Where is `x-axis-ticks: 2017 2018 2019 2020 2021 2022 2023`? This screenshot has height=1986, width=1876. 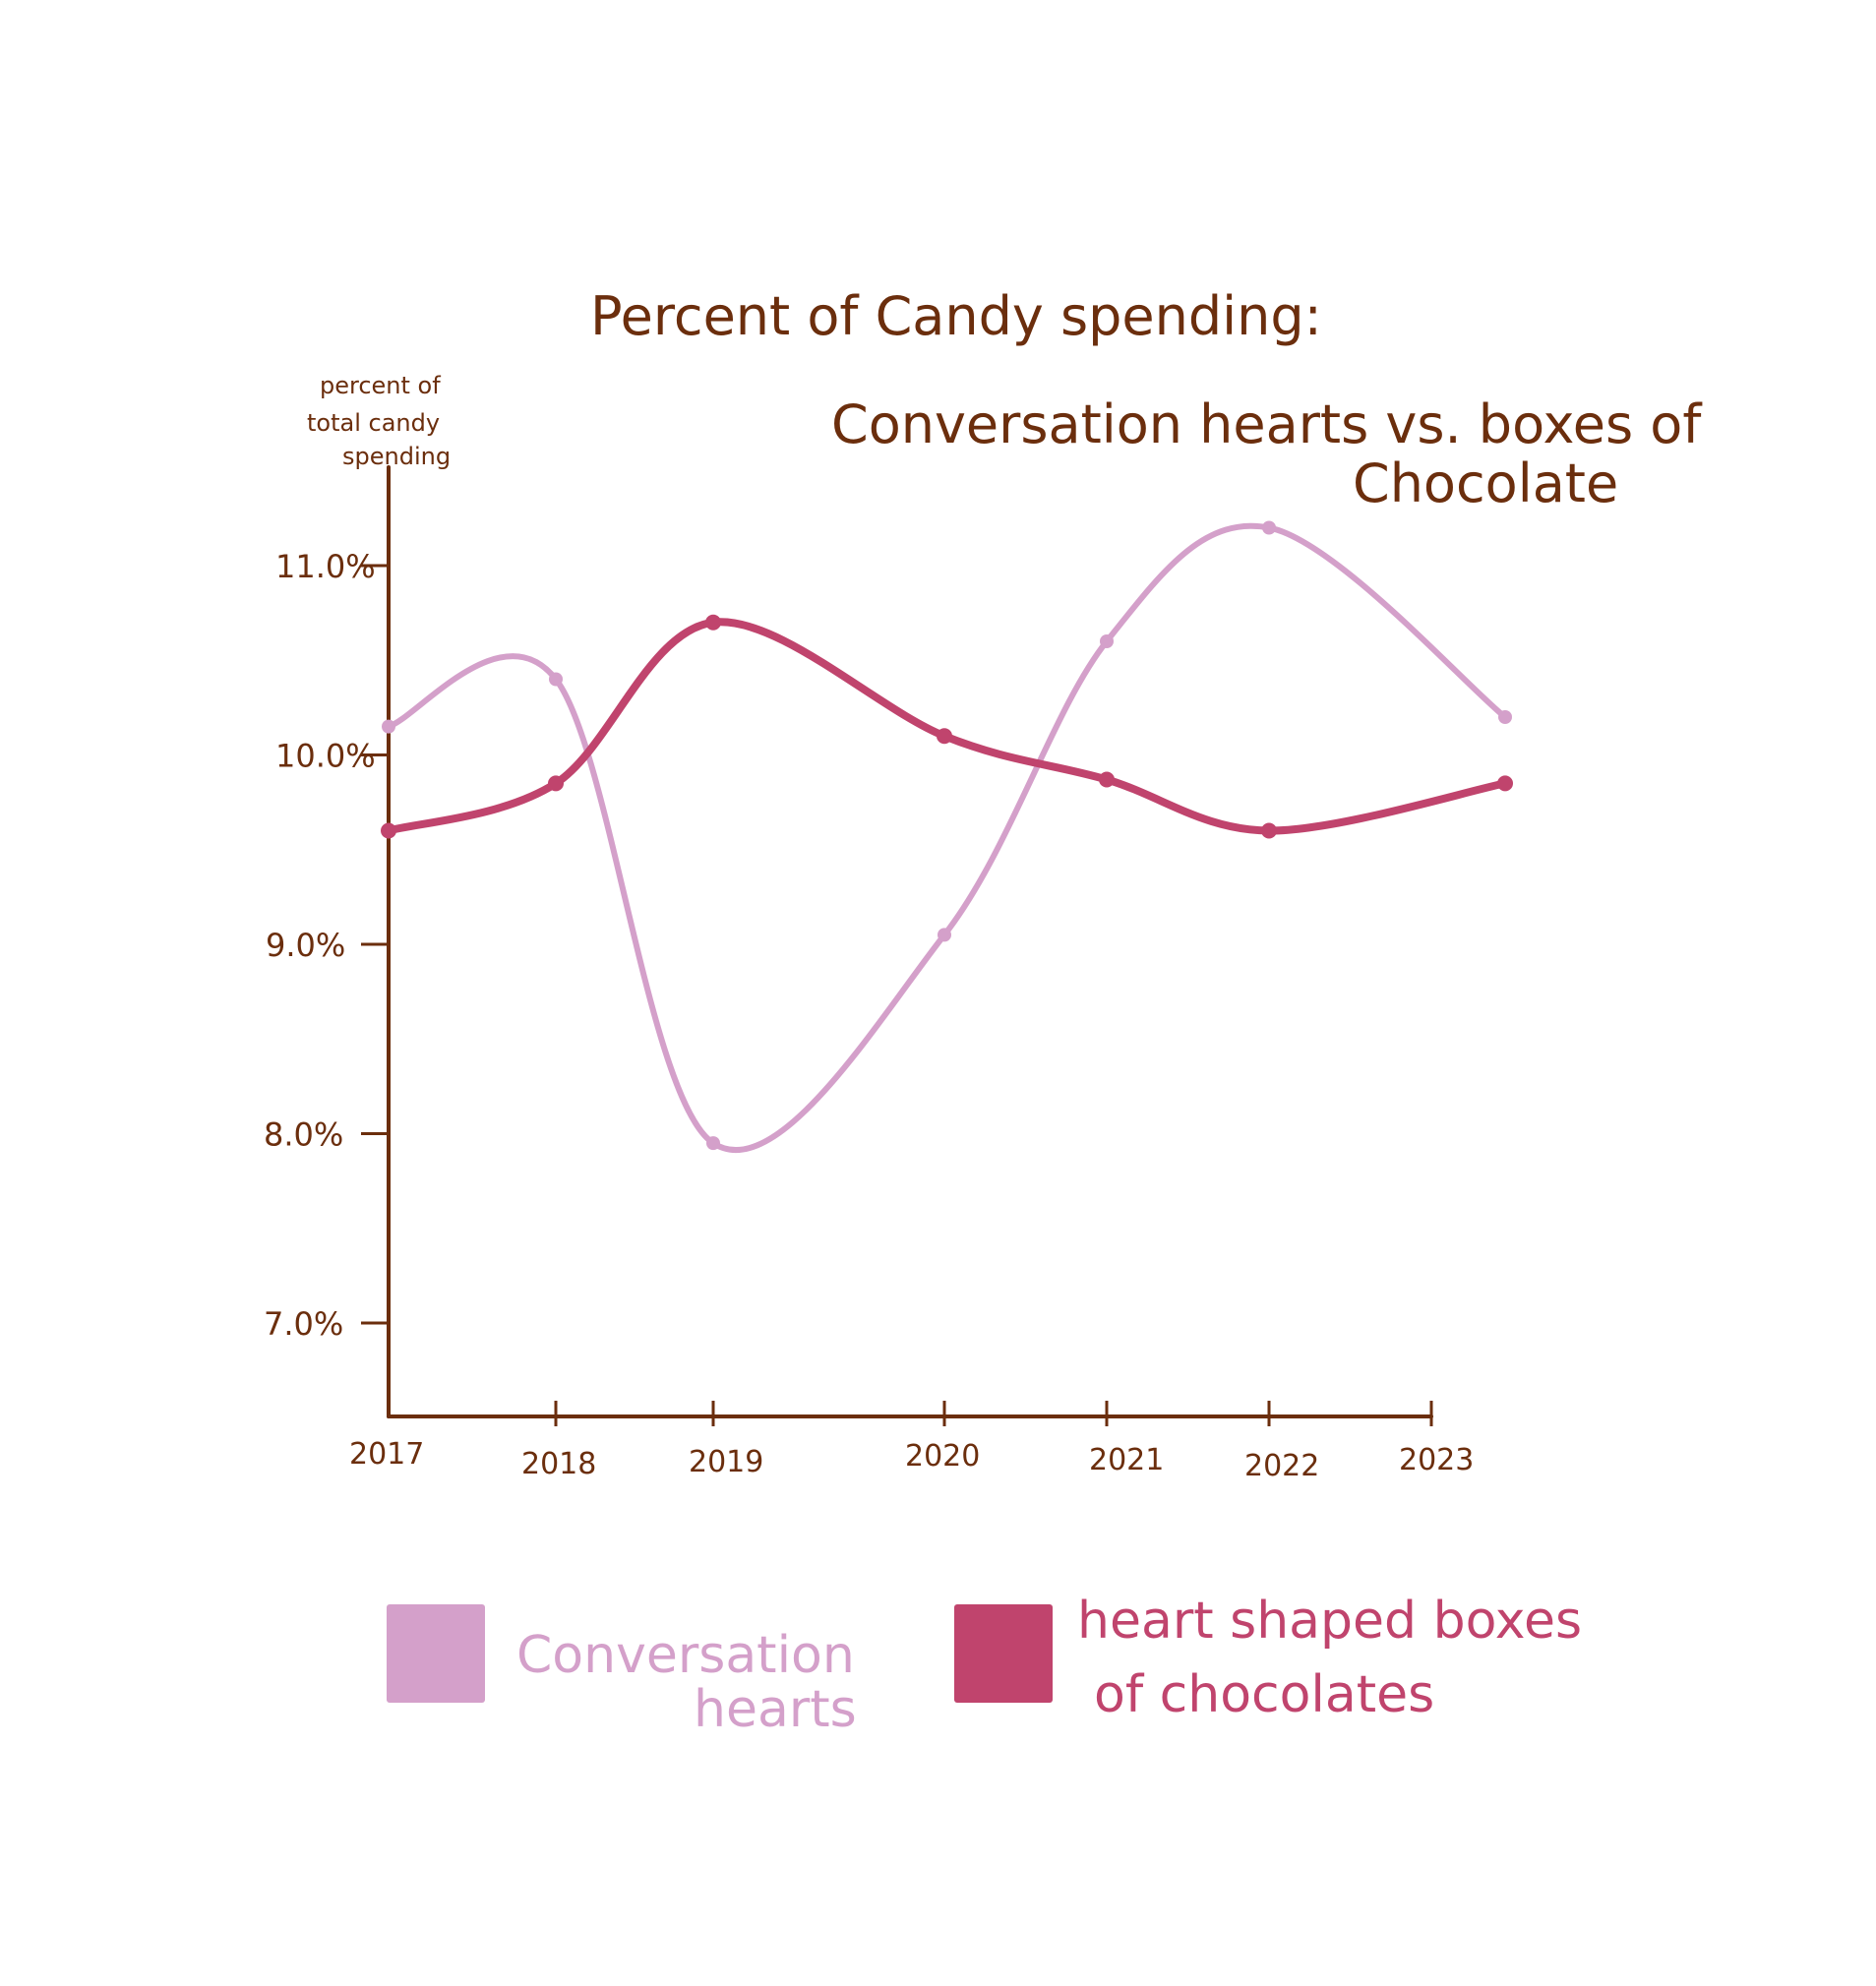
x-axis-ticks: 2017 2018 2019 2020 2021 2022 2023 is located at coordinates (911, 1442).